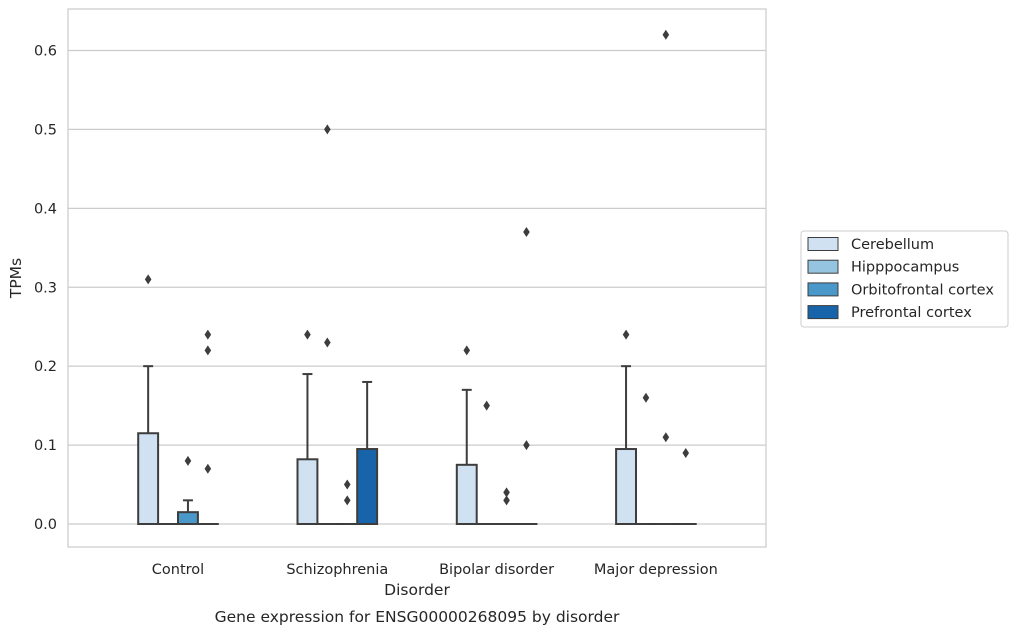 The width and height of the screenshot is (1018, 634). I want to click on x-tick-label: Control, so click(178, 570).